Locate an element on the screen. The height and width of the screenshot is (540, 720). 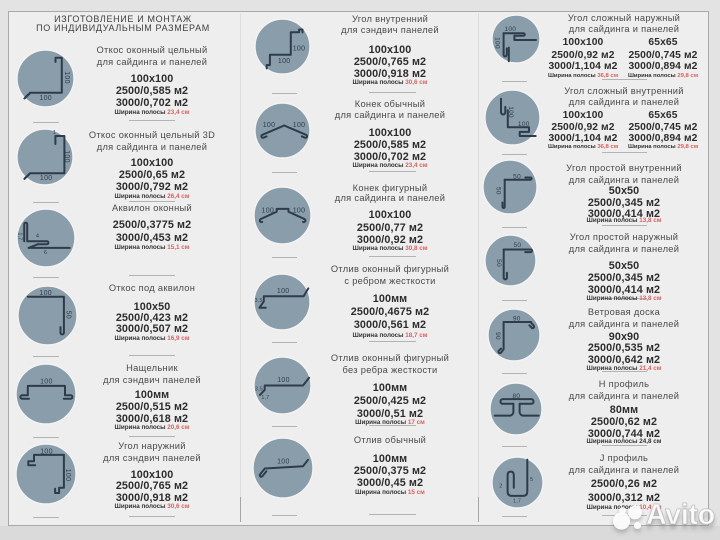
svg-text: 6 is located at coordinates (45, 253).